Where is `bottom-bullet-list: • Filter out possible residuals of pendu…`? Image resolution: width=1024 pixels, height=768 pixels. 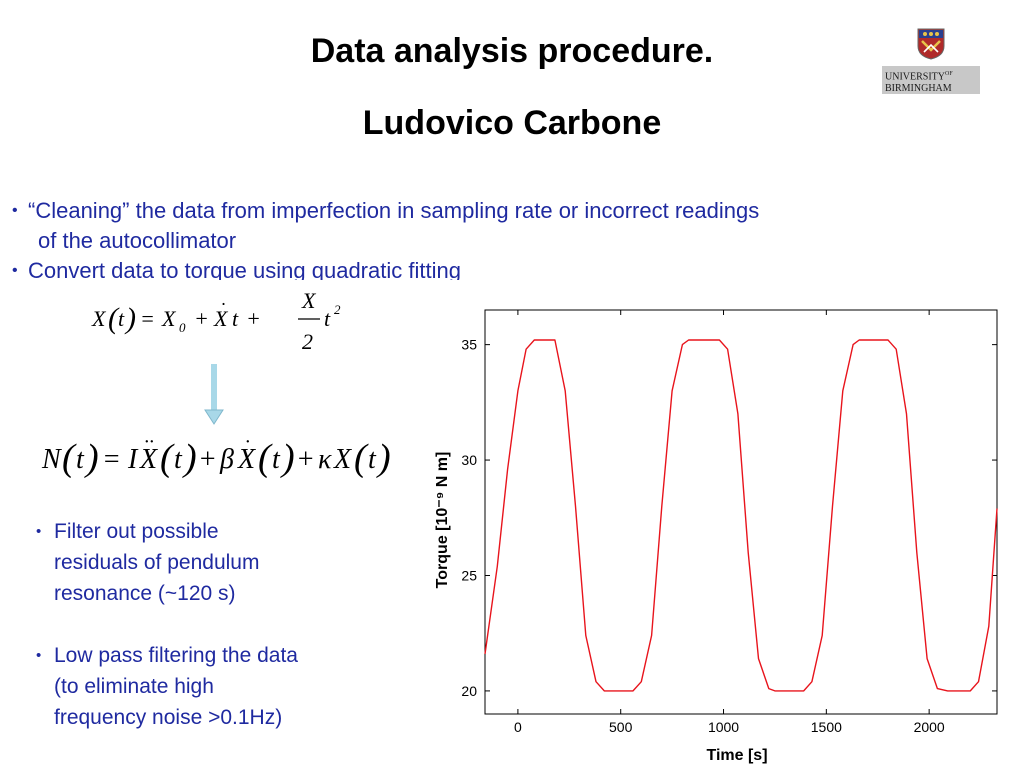 bottom-bullet-list: • Filter out possible residuals of pendu… is located at coordinates (226, 640).